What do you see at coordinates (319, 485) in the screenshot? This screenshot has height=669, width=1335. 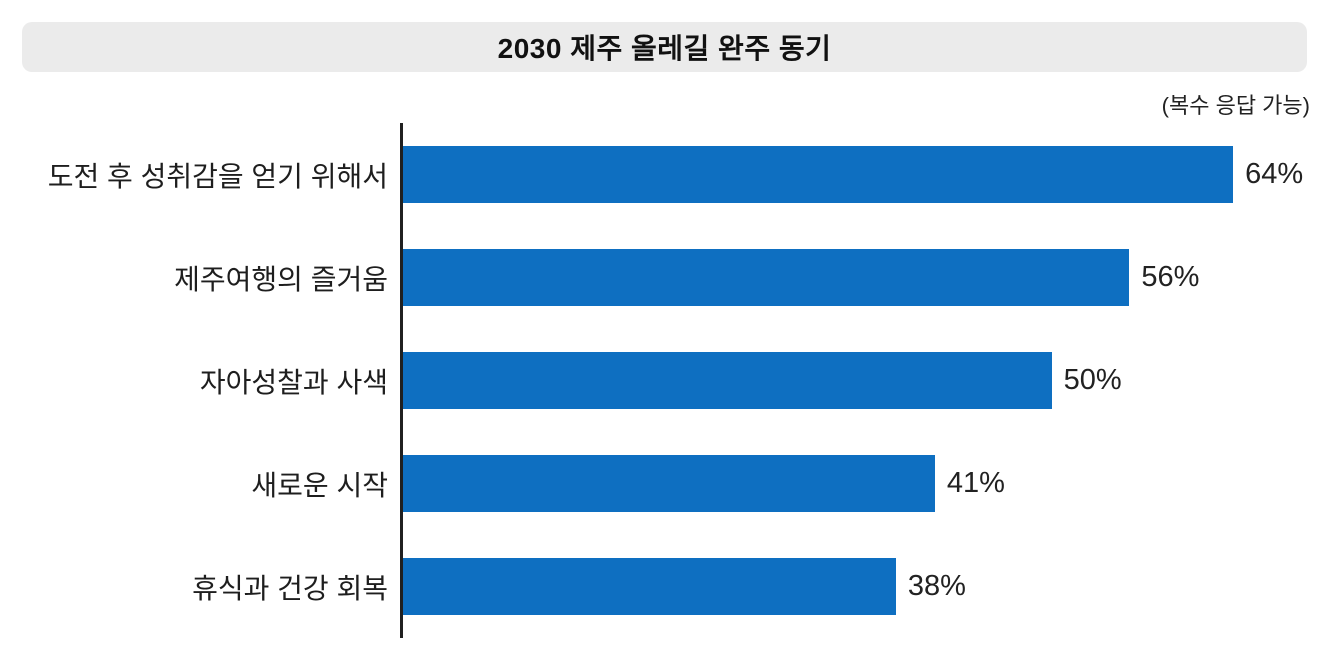 I see `bar-label: 새로운 시작` at bounding box center [319, 485].